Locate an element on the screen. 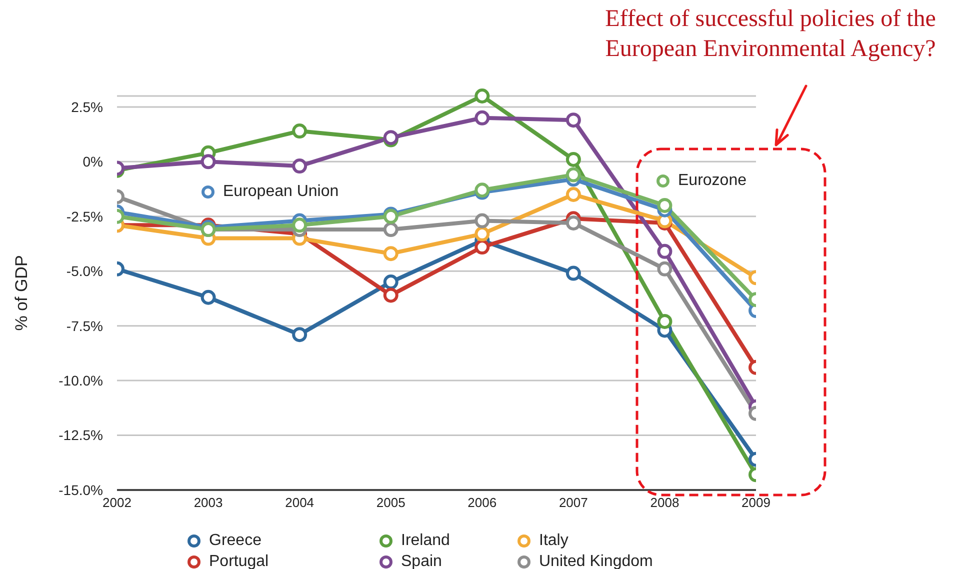  x-tick-label: 2007 is located at coordinates (573, 502).